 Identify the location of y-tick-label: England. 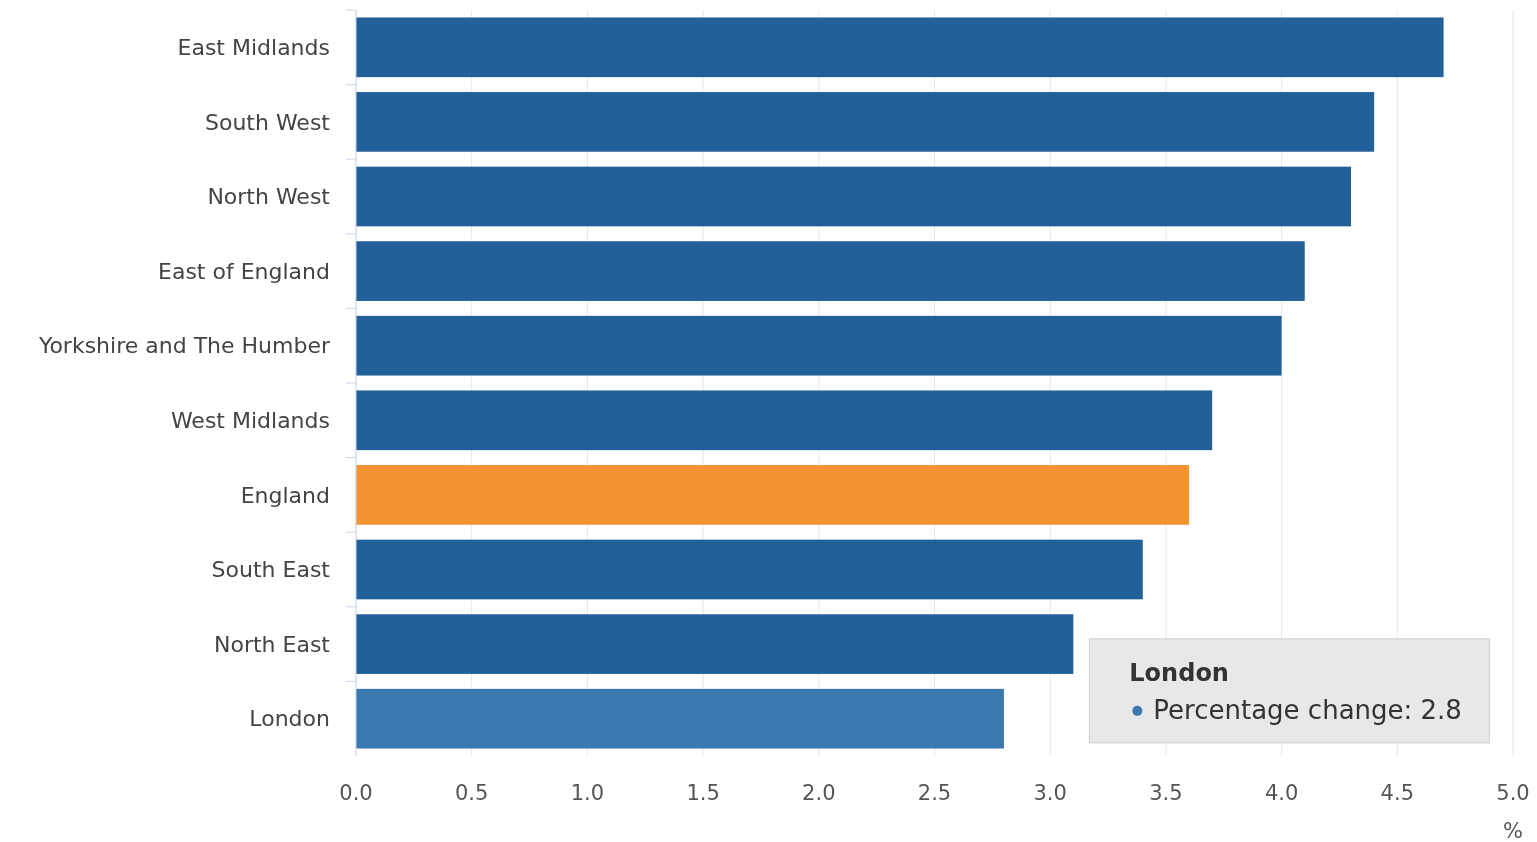
(285, 495).